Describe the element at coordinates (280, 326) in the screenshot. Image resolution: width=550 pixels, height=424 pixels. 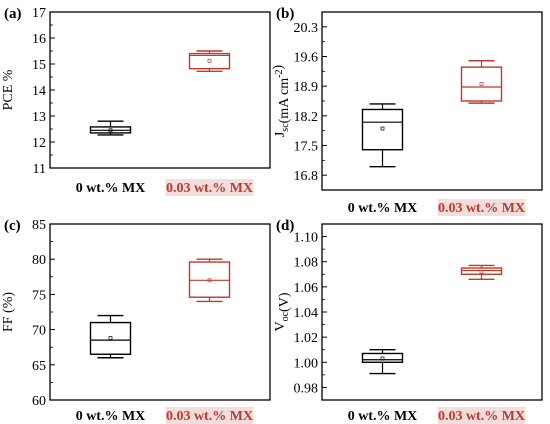
I see `y-axis-title-part: V` at that location.